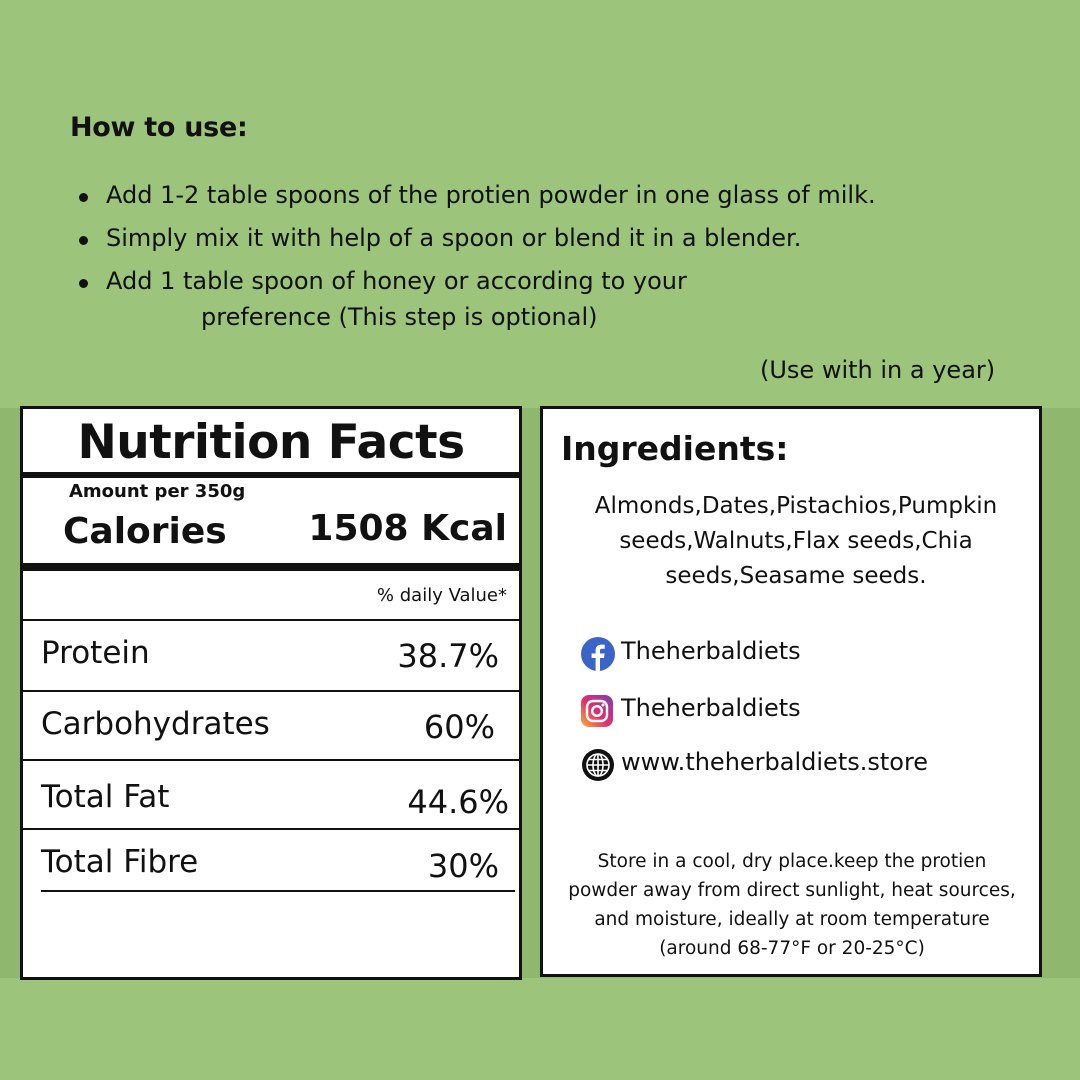 The height and width of the screenshot is (1080, 1080). Describe the element at coordinates (155, 724) in the screenshot. I see `nutrient-label: Carbohydrates` at that location.